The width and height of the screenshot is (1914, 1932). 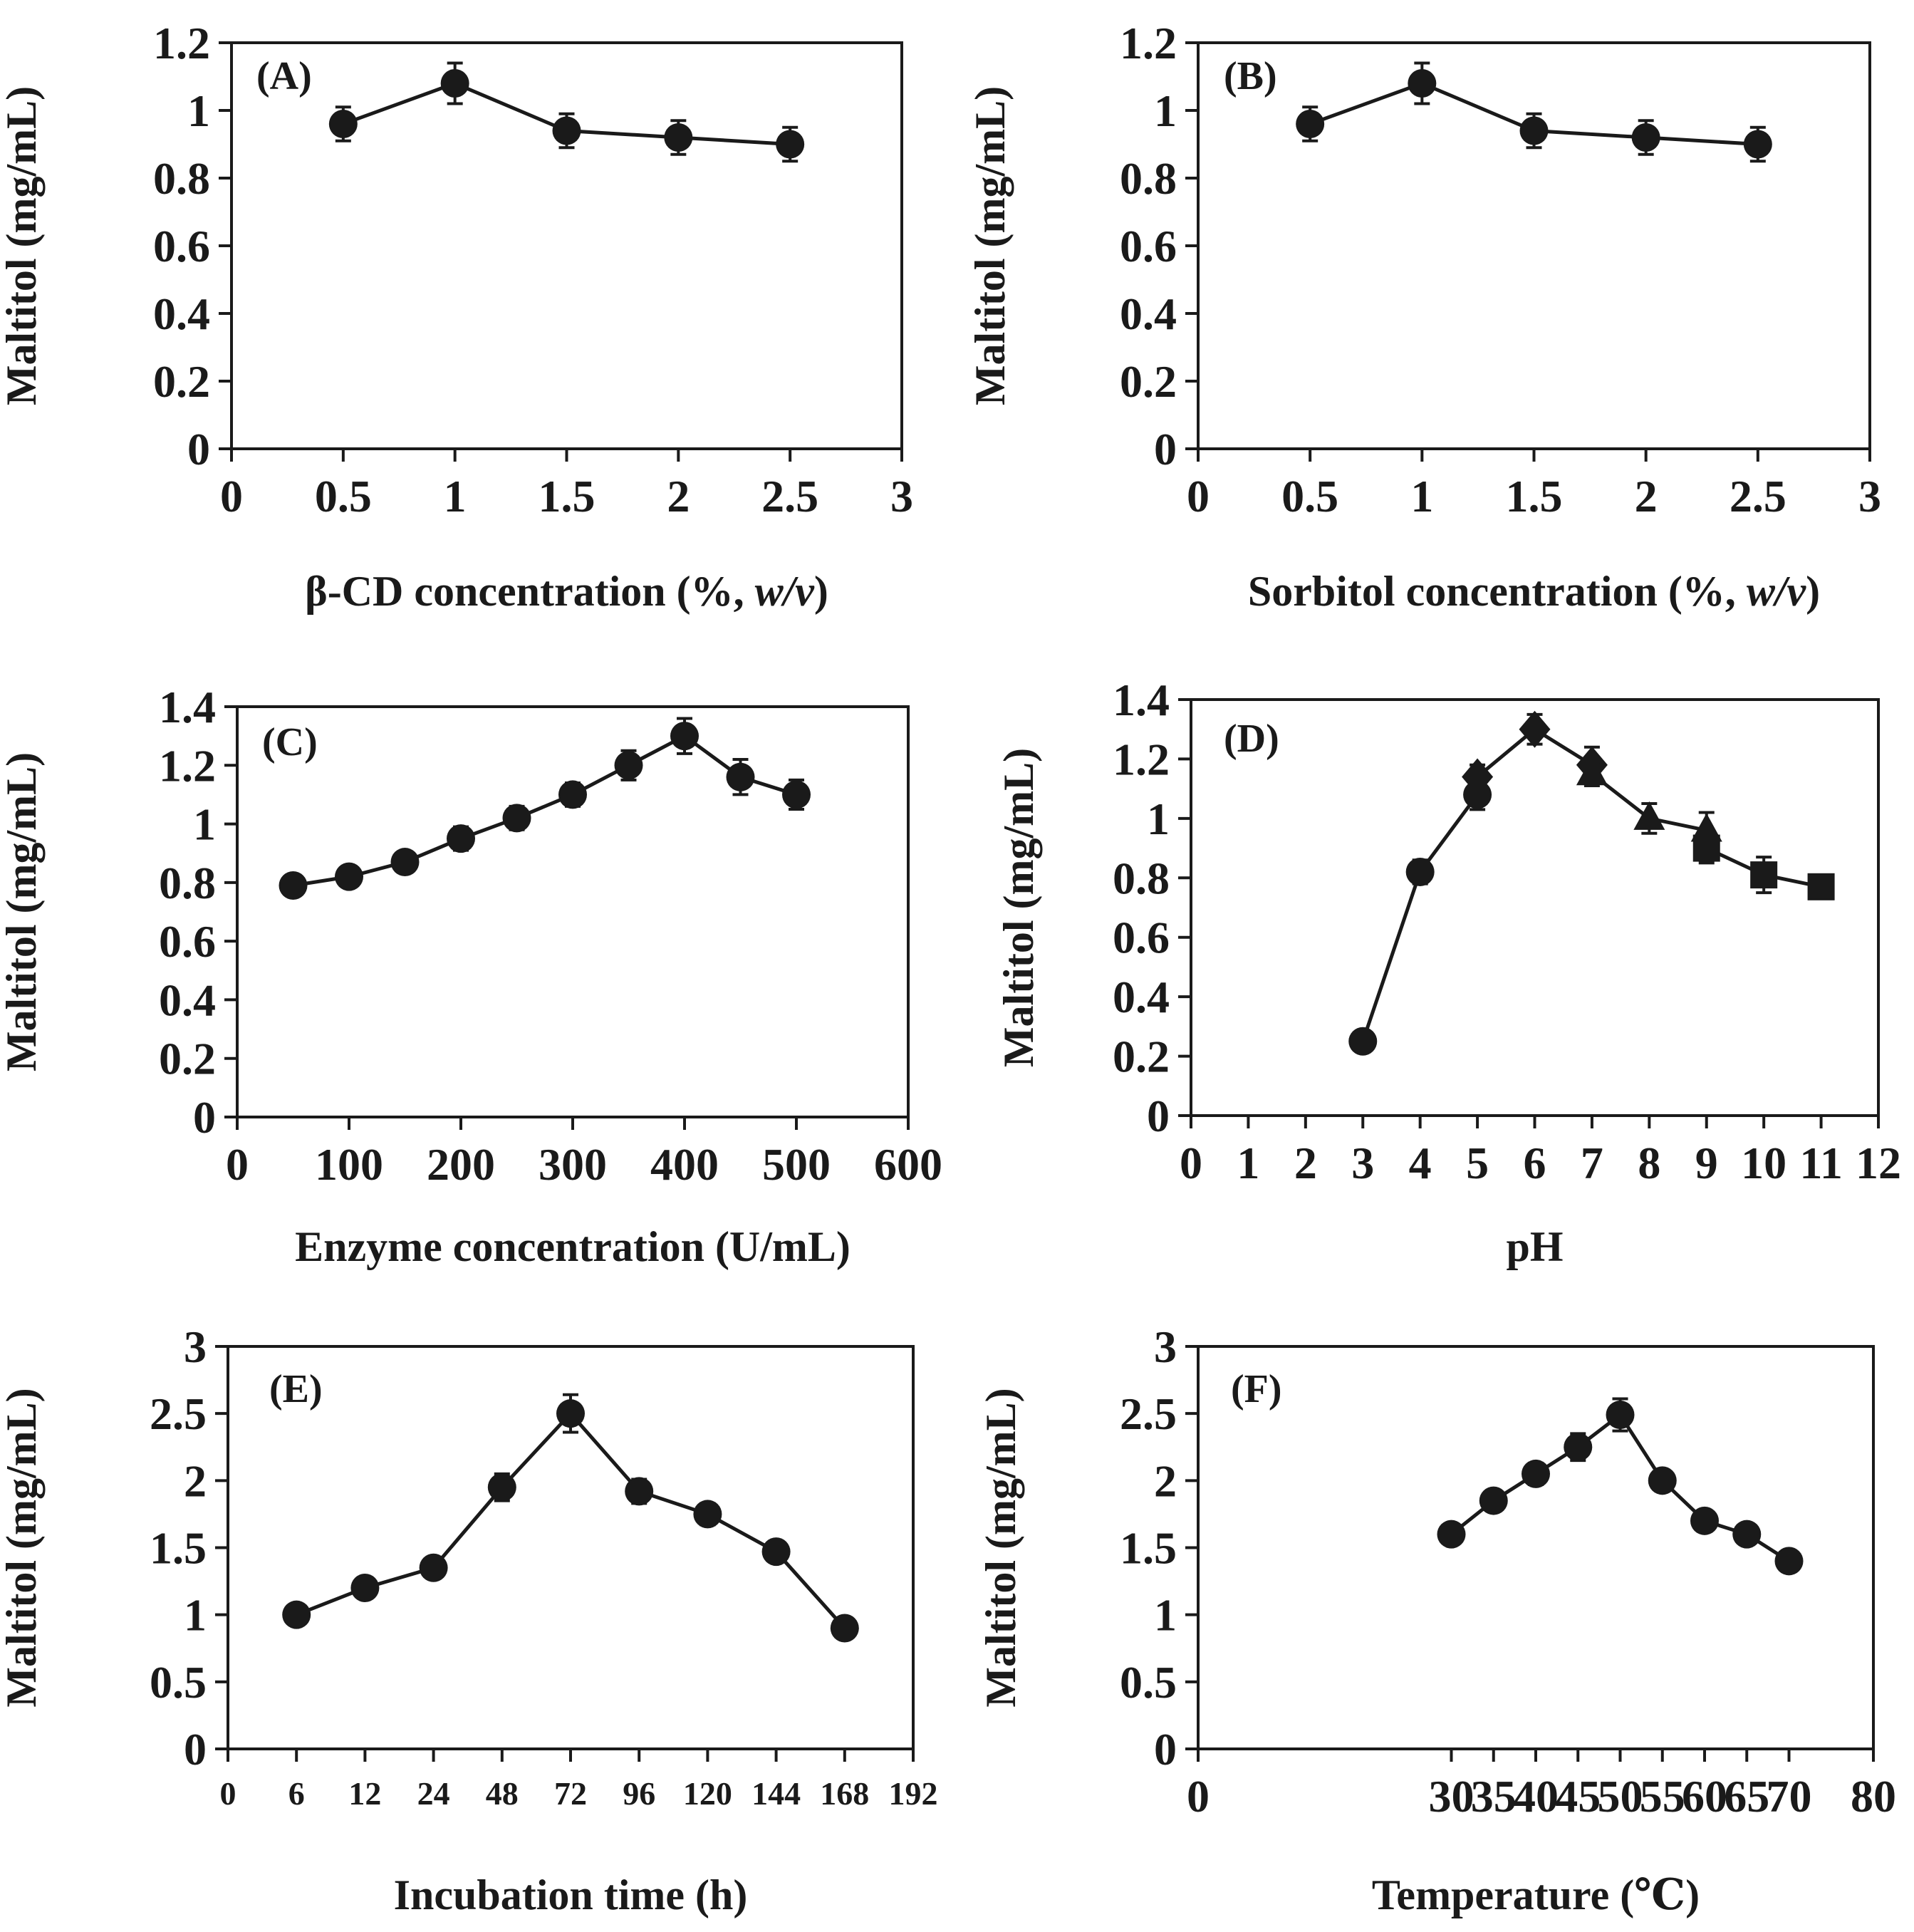 What do you see at coordinates (573, 1164) in the screenshot?
I see `x-tick-label: 300` at bounding box center [573, 1164].